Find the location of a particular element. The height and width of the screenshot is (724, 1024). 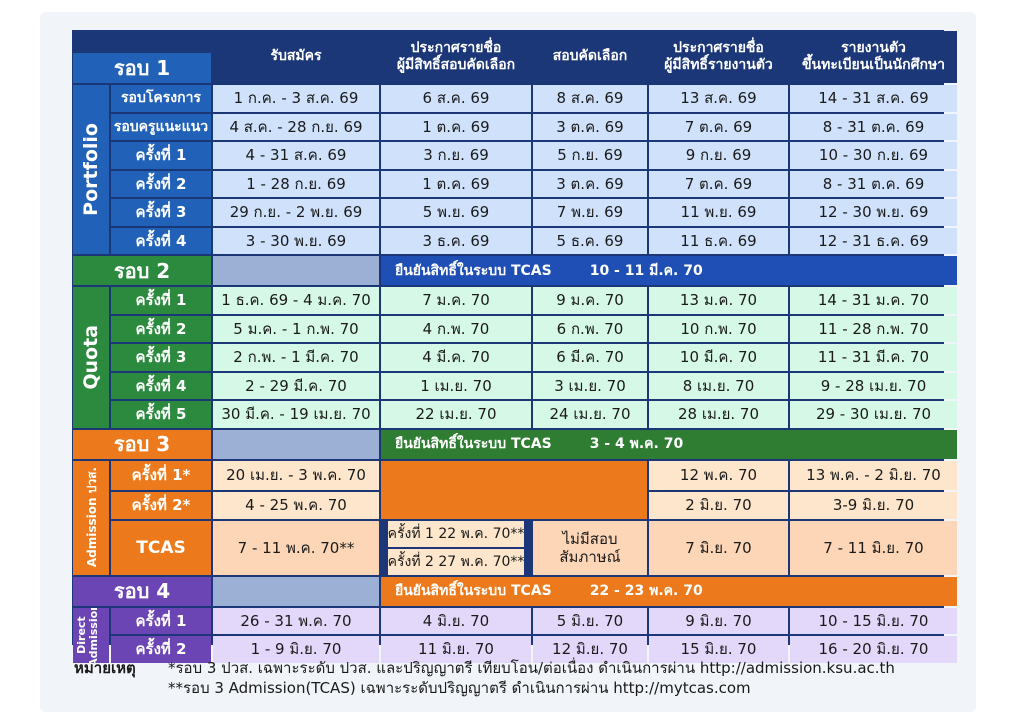

round2-label: รอบ 2 is located at coordinates (142, 270).